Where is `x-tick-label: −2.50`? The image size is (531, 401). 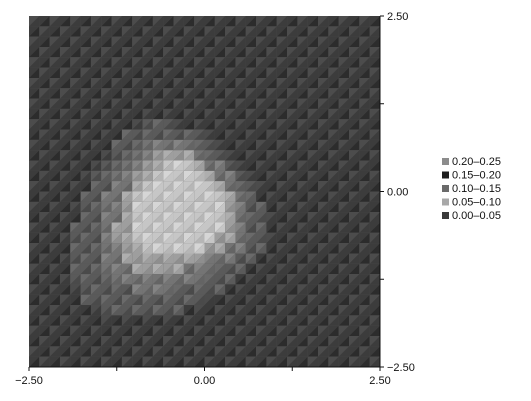 x-tick-label: −2.50 is located at coordinates (29, 381).